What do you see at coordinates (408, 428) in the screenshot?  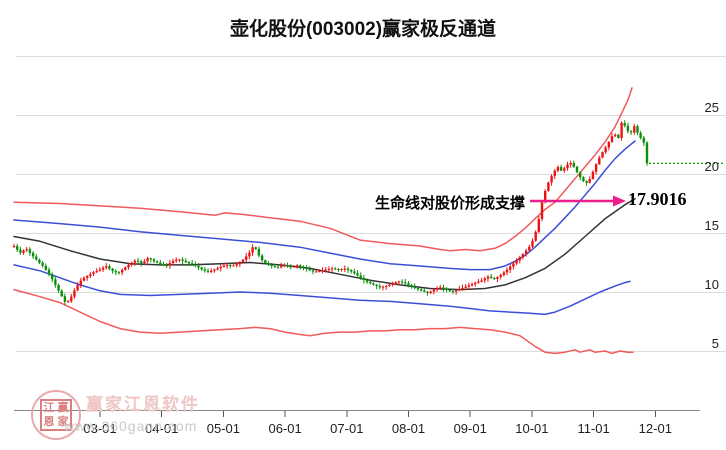 I see `x-axis-label: 08-01` at bounding box center [408, 428].